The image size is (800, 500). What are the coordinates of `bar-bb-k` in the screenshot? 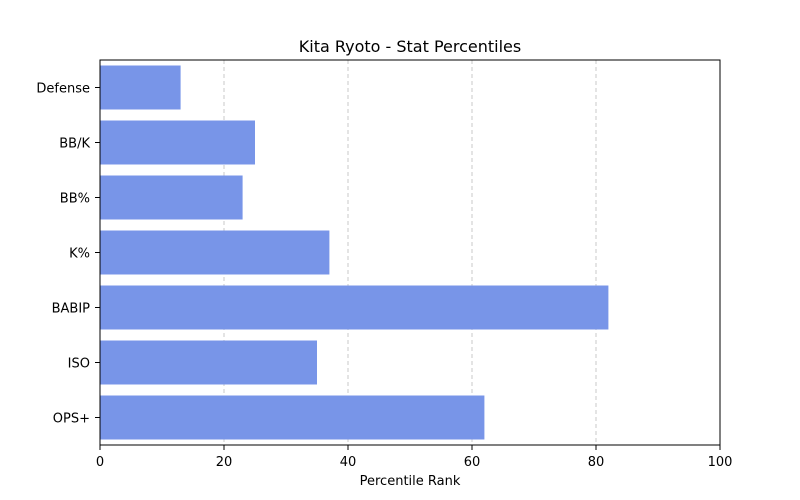 It's located at (177, 142).